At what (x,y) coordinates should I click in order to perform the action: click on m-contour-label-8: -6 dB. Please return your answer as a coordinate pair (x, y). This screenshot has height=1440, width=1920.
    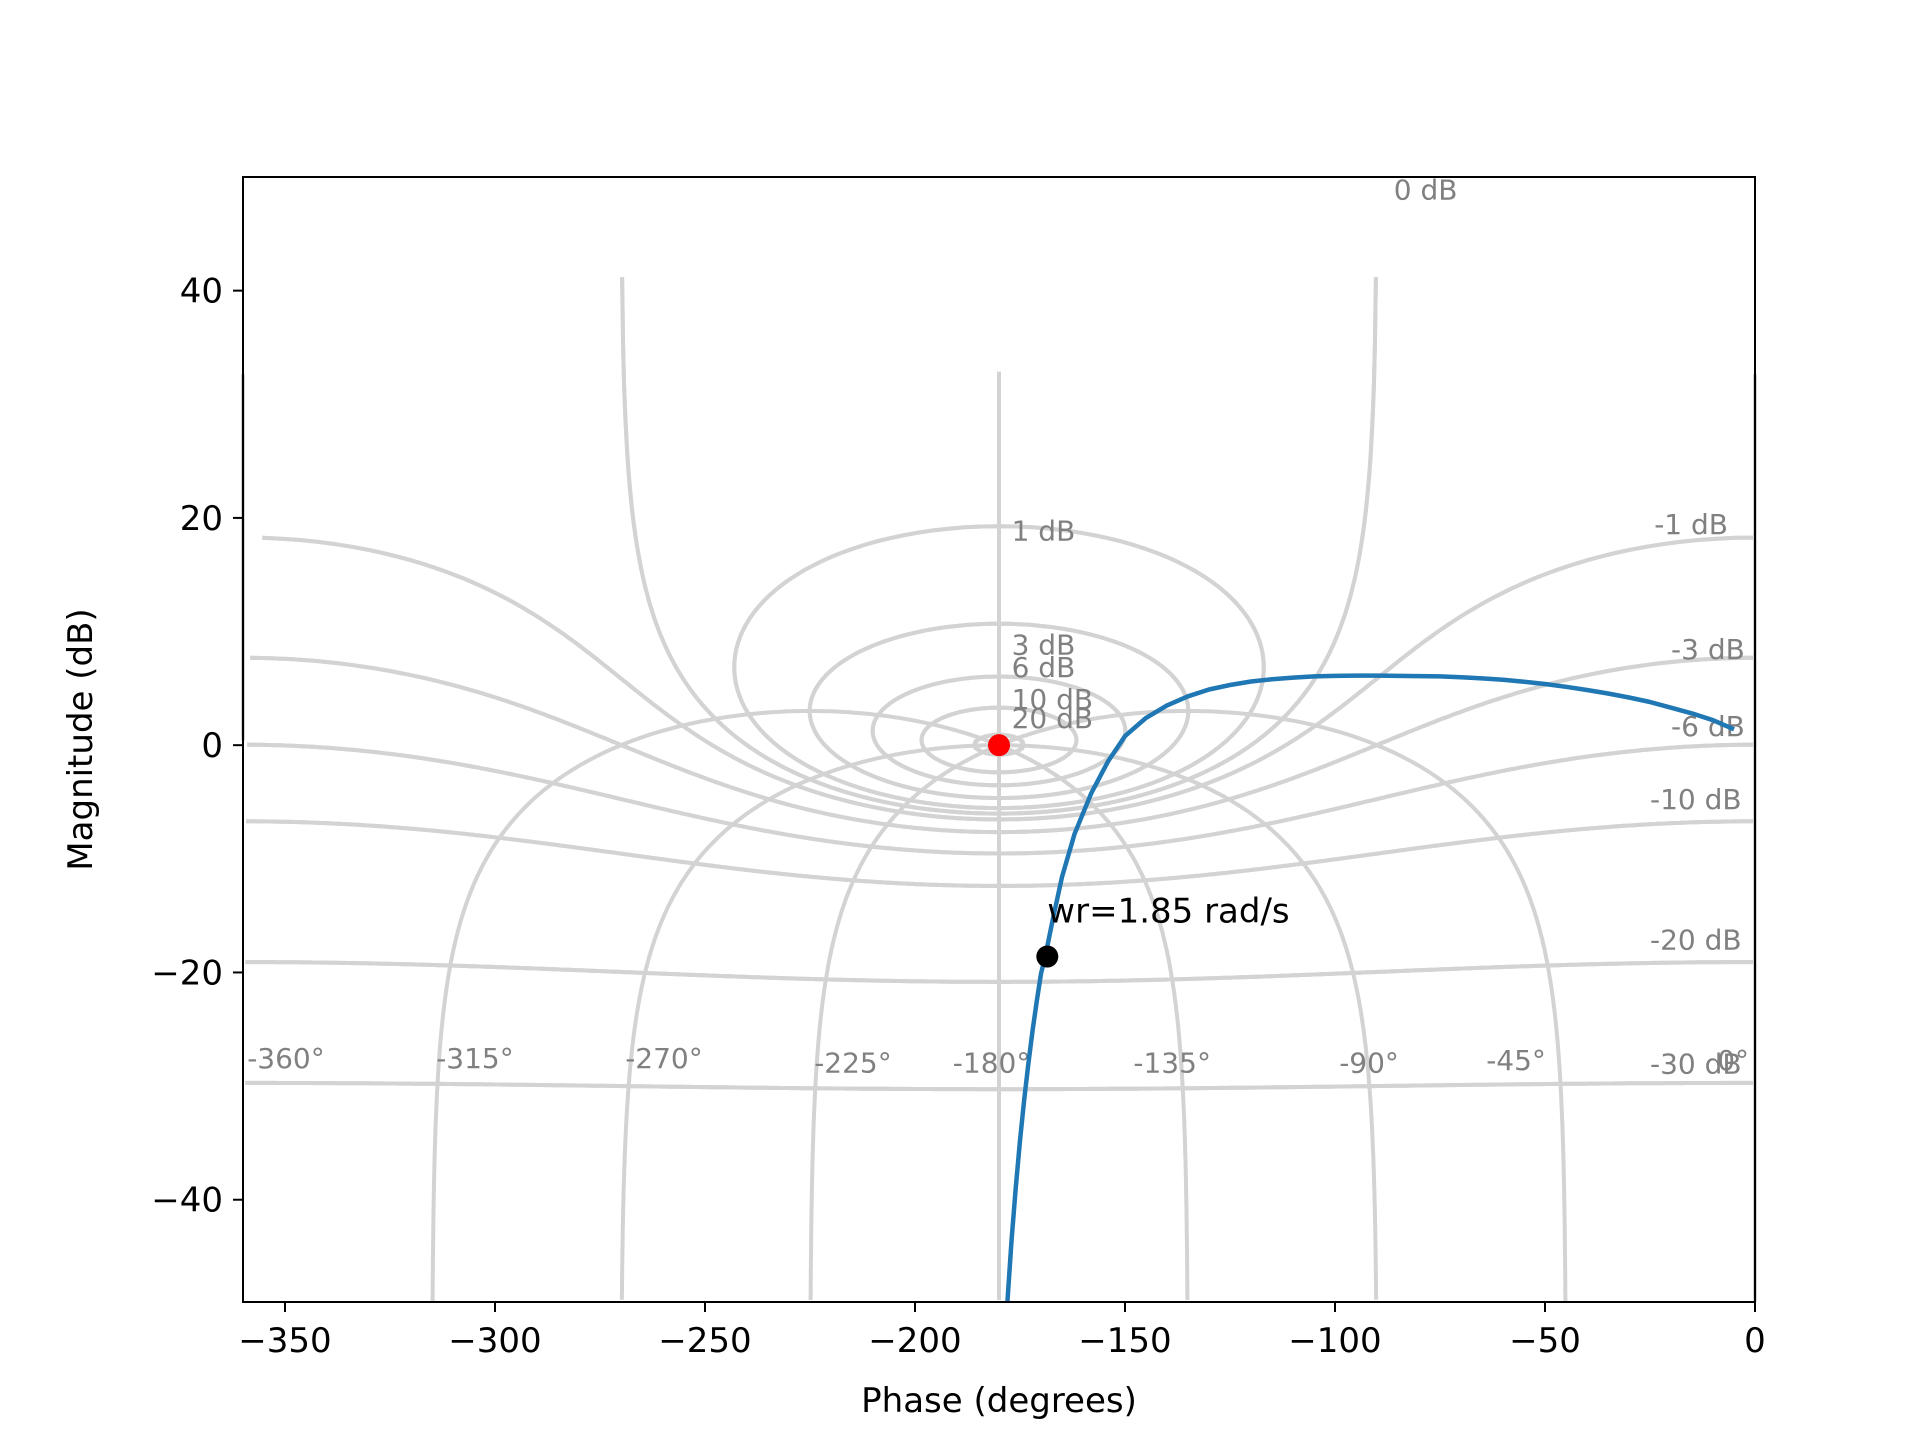
    Looking at the image, I should click on (1708, 726).